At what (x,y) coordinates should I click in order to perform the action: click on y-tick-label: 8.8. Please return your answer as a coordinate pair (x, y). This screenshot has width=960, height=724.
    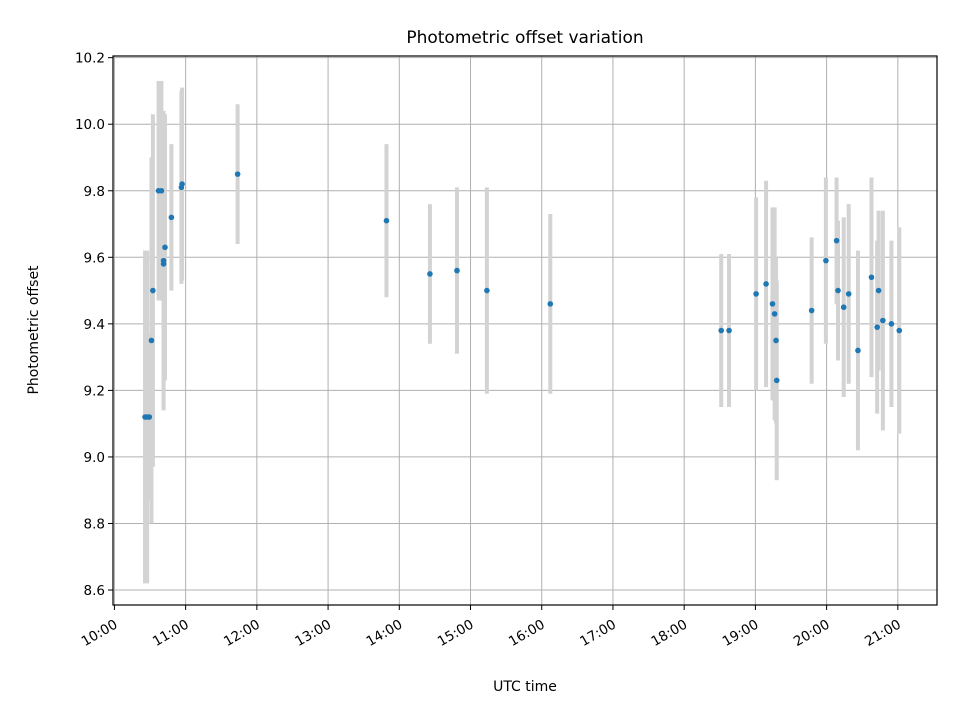
    Looking at the image, I should click on (94, 524).